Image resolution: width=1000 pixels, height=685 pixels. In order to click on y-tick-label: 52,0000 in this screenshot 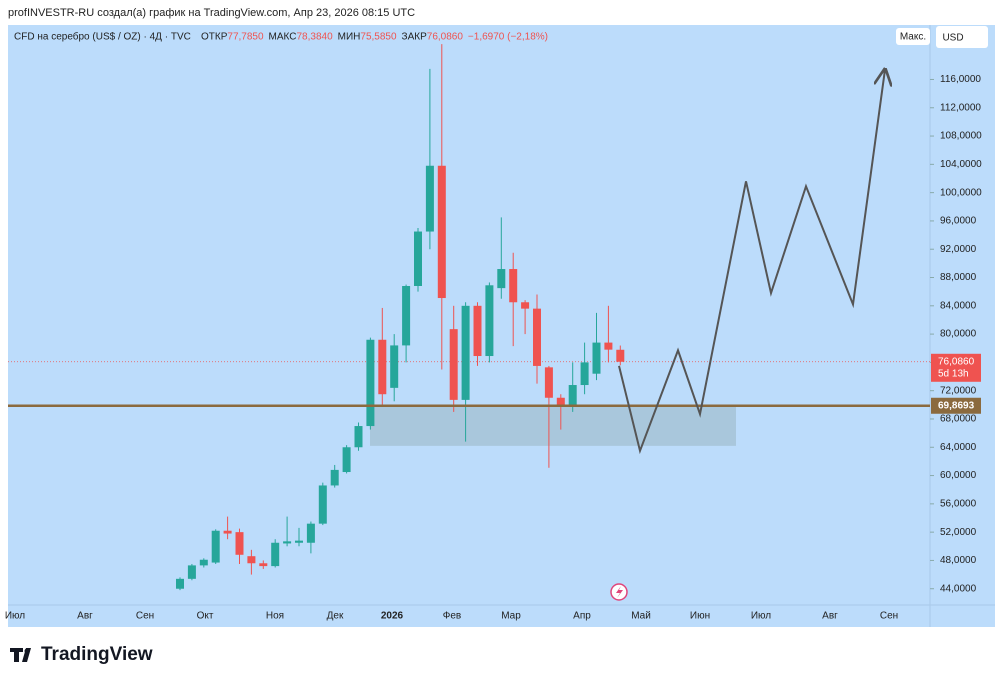, I will do `click(958, 532)`.